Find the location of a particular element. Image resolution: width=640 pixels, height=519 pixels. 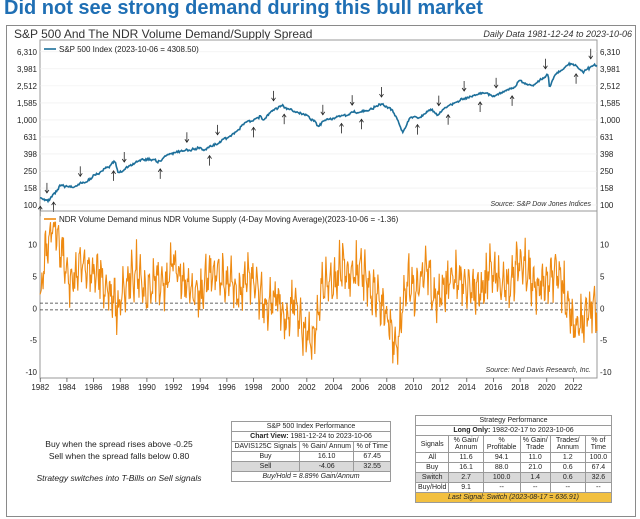

x-tick-label: 1994 is located at coordinates (200, 387).